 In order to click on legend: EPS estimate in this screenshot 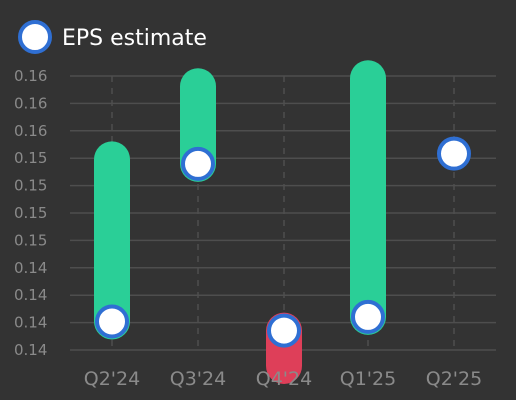, I will do `click(112, 37)`.